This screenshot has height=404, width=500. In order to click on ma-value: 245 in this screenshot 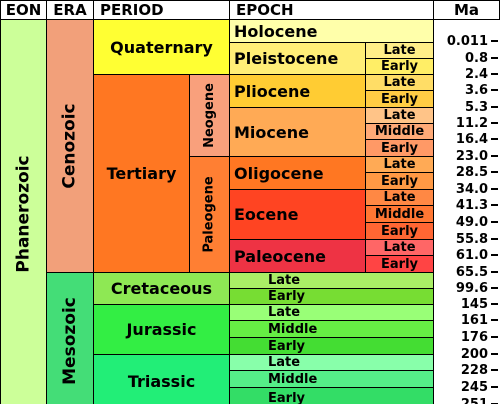, I will do `click(469, 387)`.